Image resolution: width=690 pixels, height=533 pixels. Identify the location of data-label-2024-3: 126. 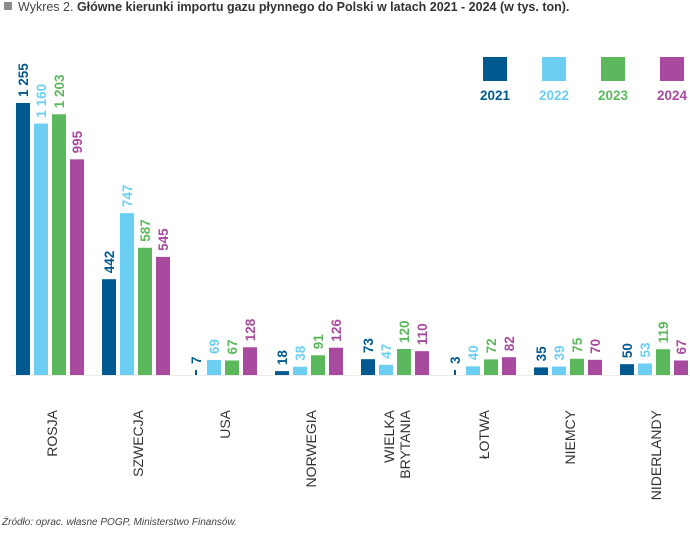
(336, 330).